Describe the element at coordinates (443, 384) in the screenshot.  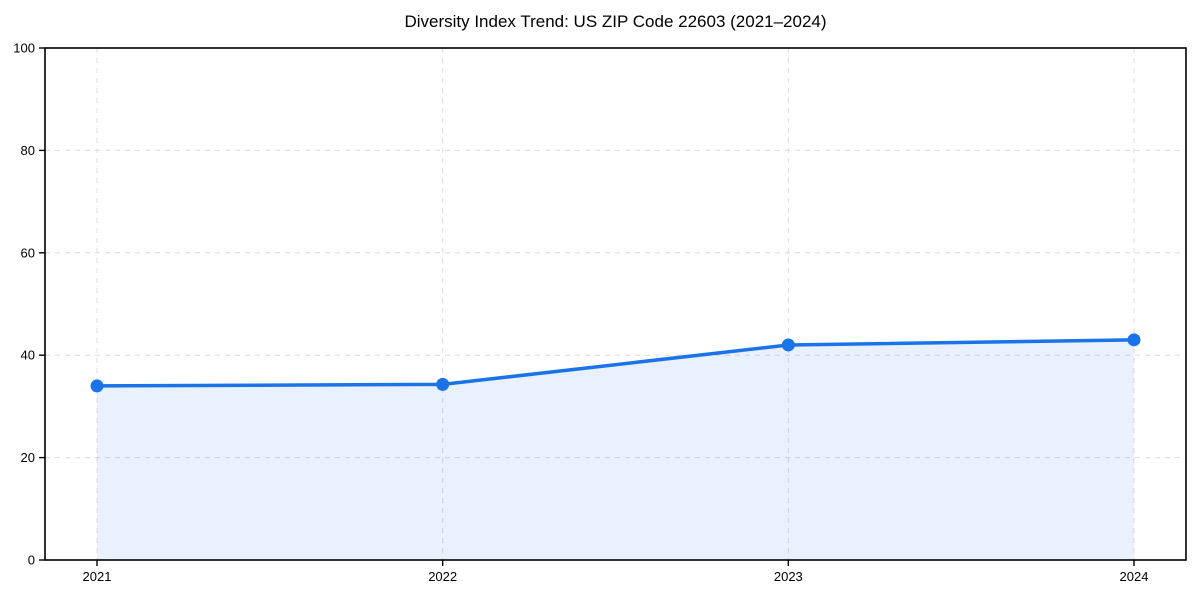
I see `data-point-2022` at that location.